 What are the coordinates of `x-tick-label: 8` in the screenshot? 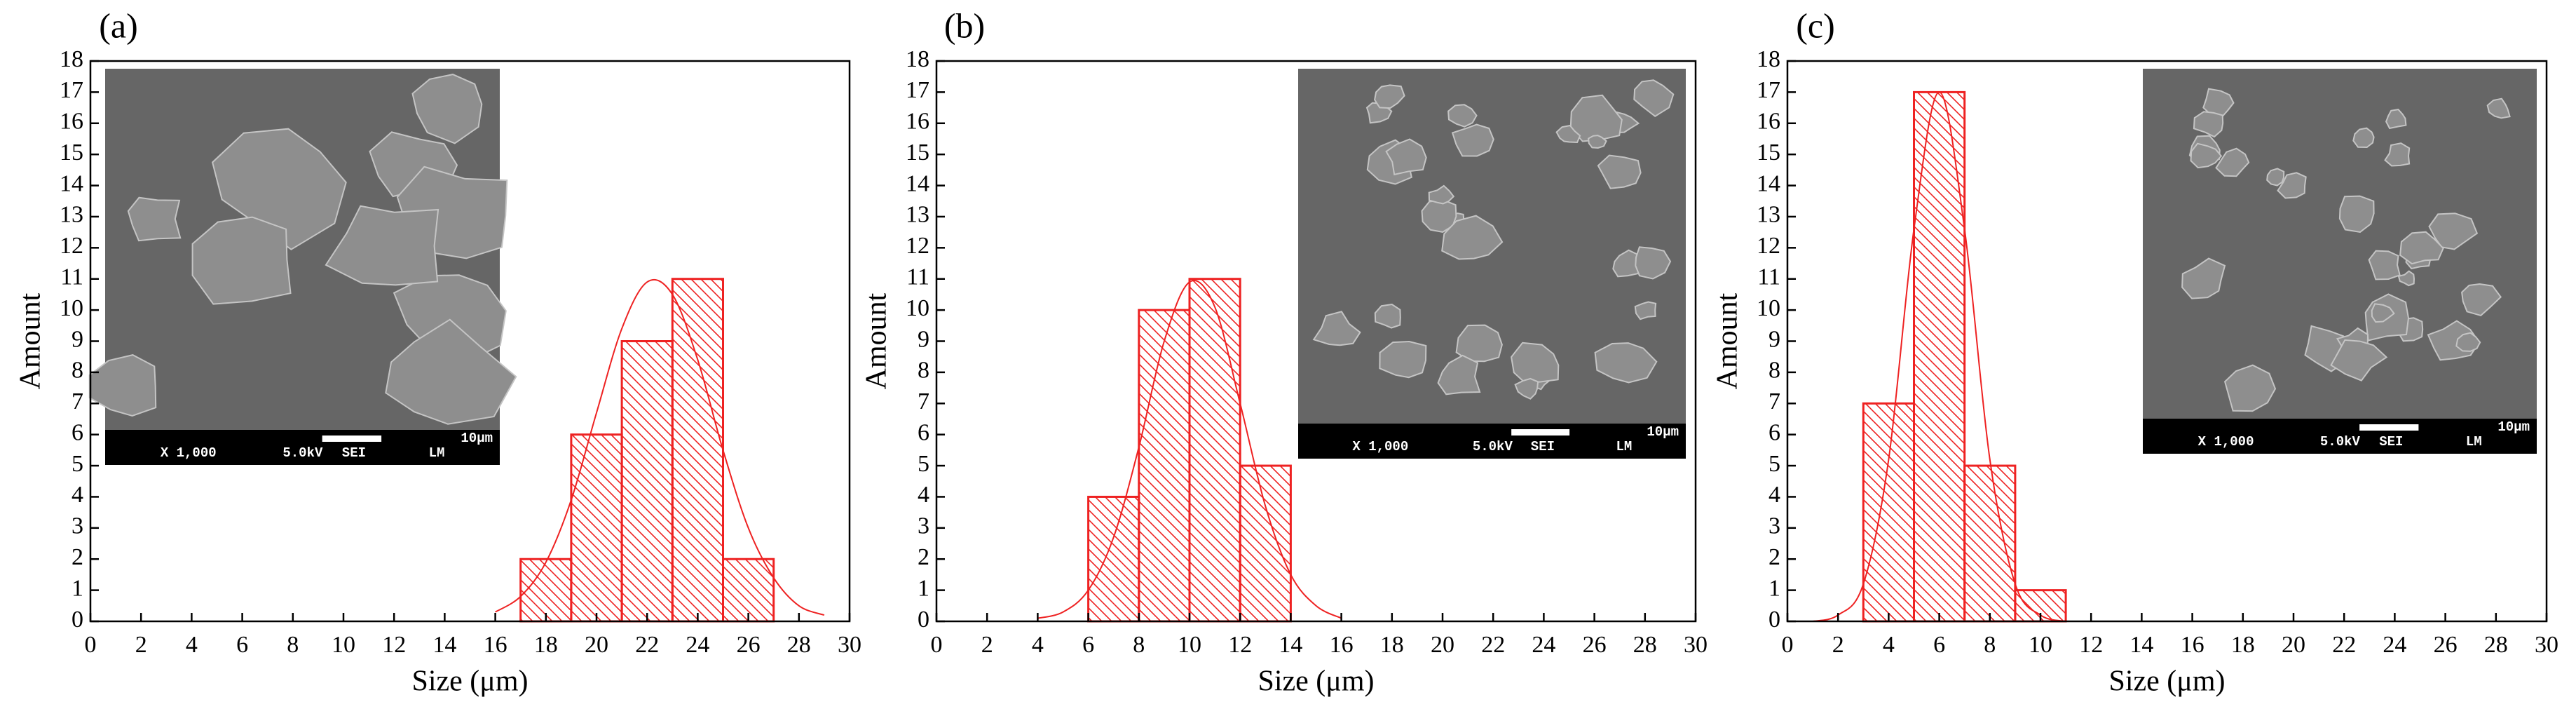 It's located at (1990, 645).